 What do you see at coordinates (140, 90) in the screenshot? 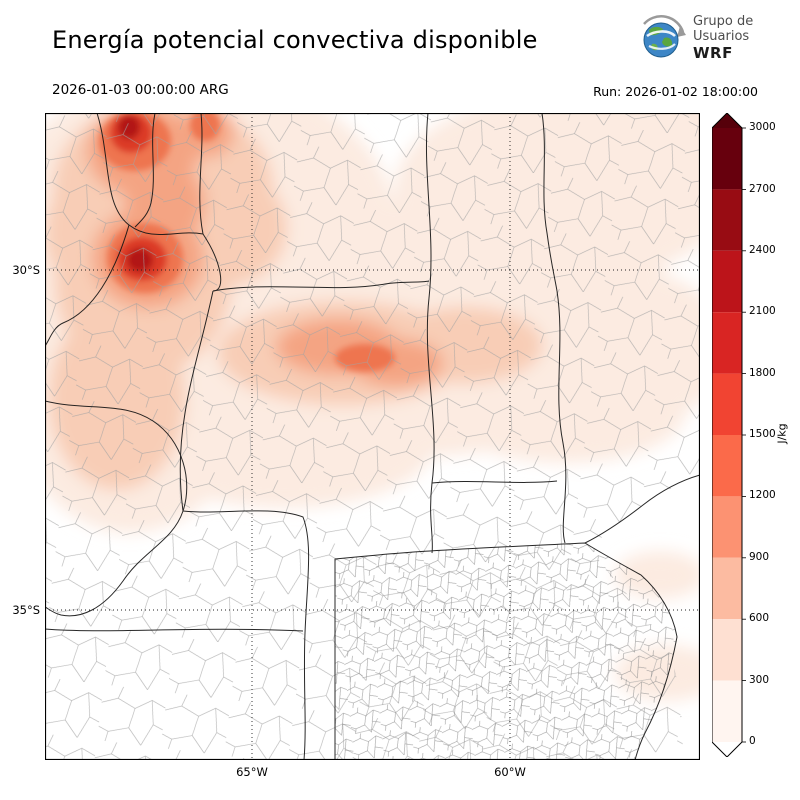
I see `valid-time-label: 2026-01-03 00:00:00 ARG` at bounding box center [140, 90].